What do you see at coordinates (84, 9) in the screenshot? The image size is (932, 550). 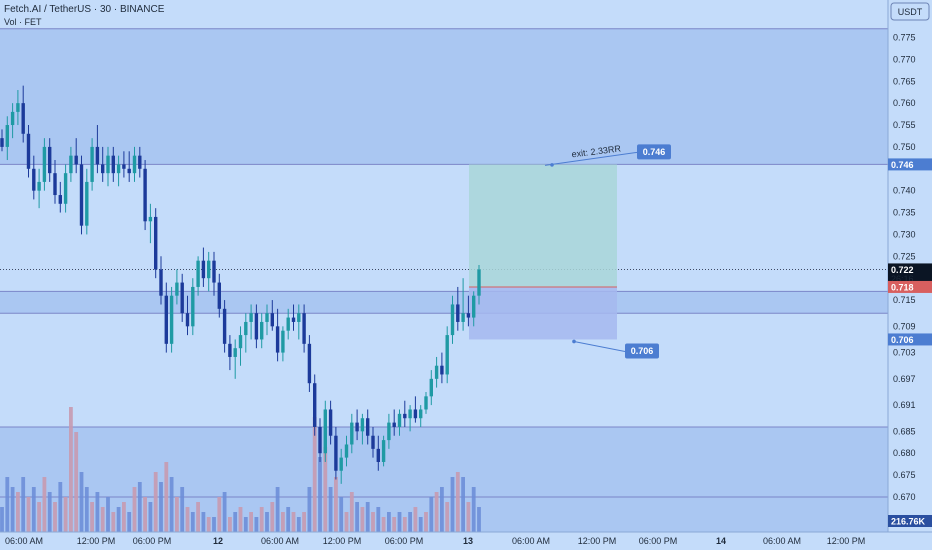 I see `symbol-title: Fetch.AI / TetherUS · 30 · BINANCE` at bounding box center [84, 9].